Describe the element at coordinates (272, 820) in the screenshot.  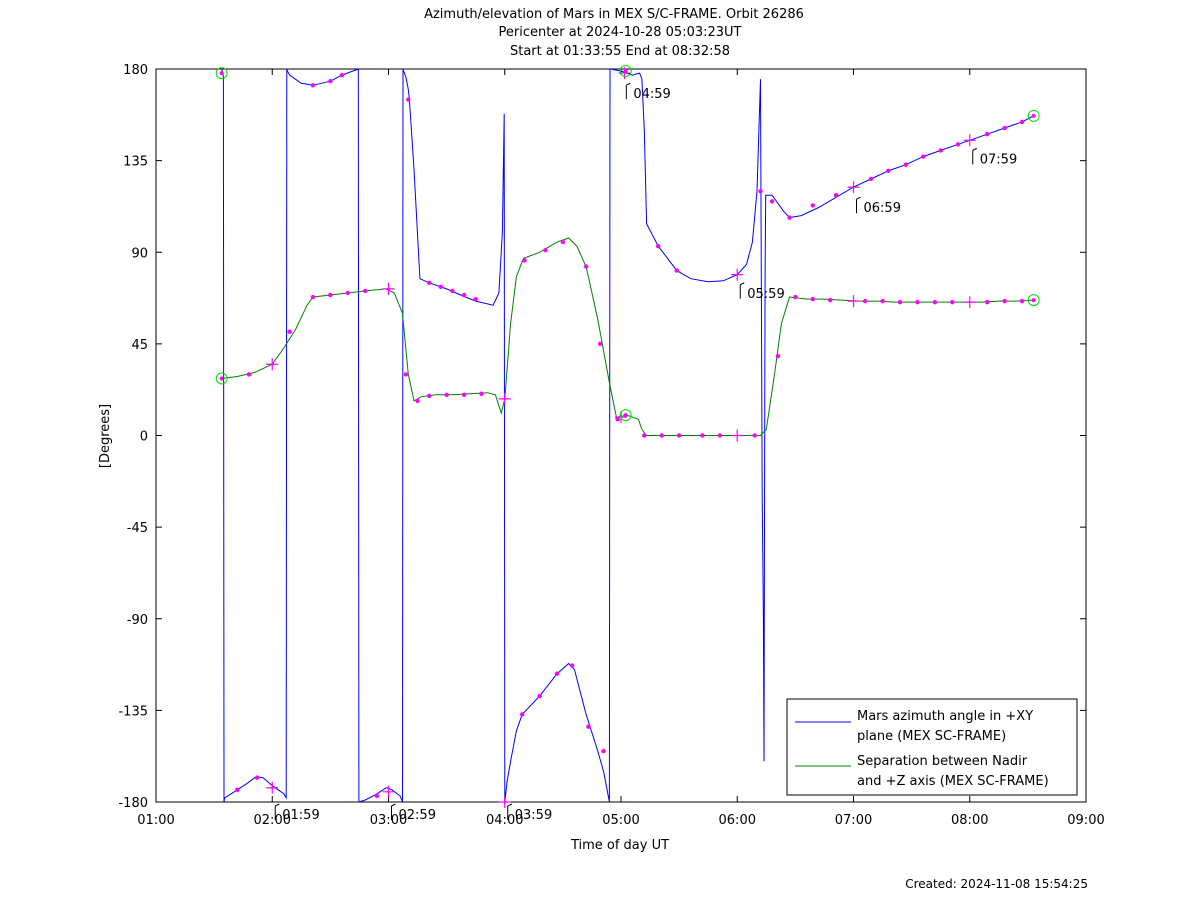
I see `x-tick-label: 02:00` at that location.